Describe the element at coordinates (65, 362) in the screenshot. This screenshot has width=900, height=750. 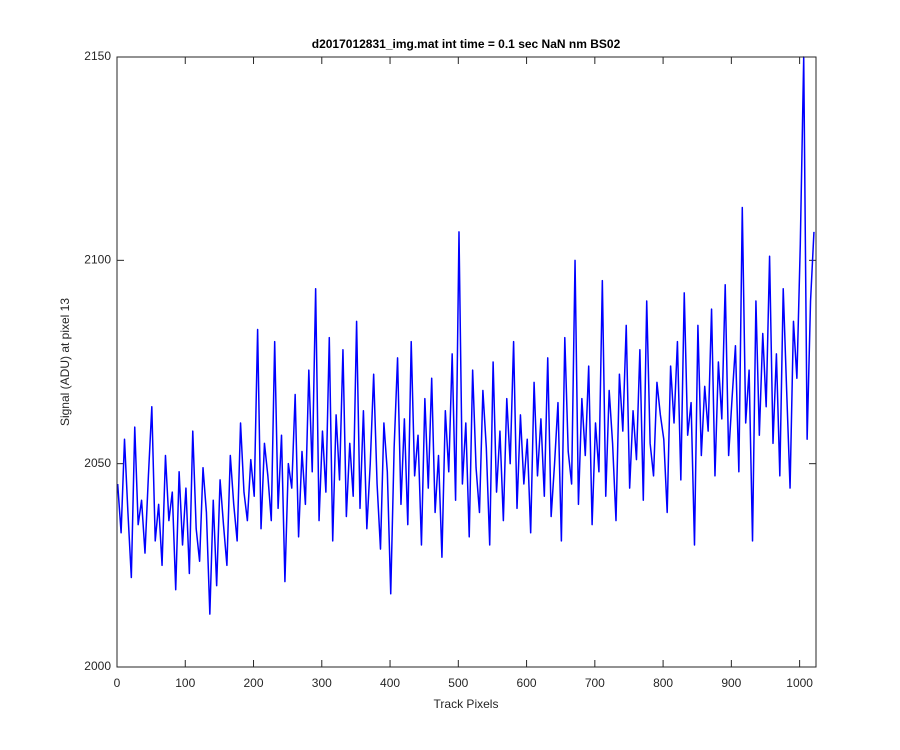
I see `y-axis-label: Signal (ADU) at pixel 13` at that location.